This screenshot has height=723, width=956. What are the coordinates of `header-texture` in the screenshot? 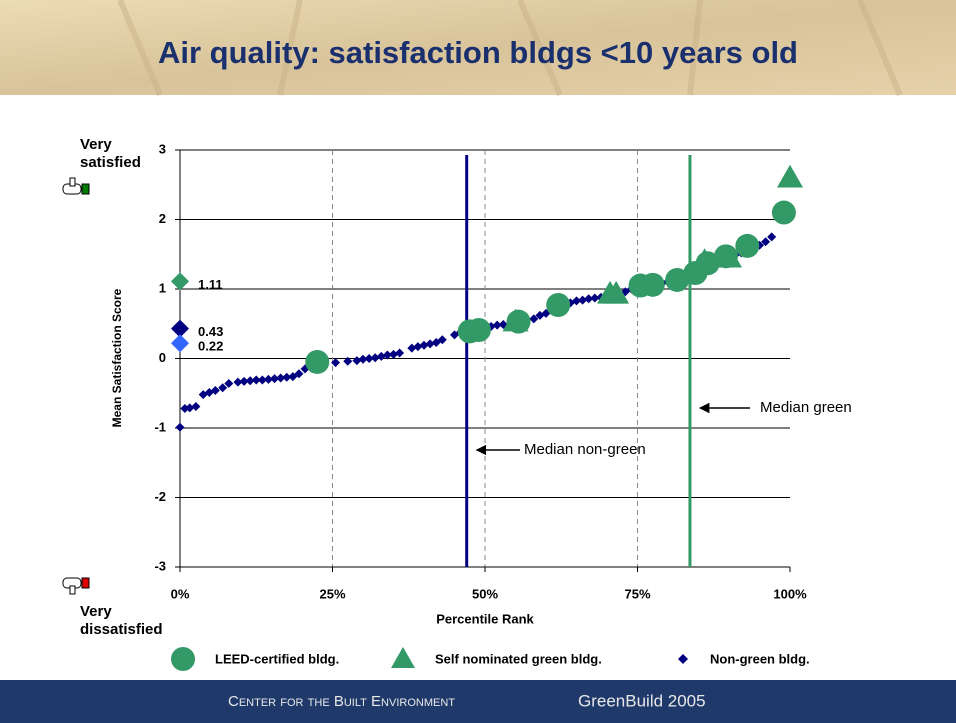 It's located at (510, 48).